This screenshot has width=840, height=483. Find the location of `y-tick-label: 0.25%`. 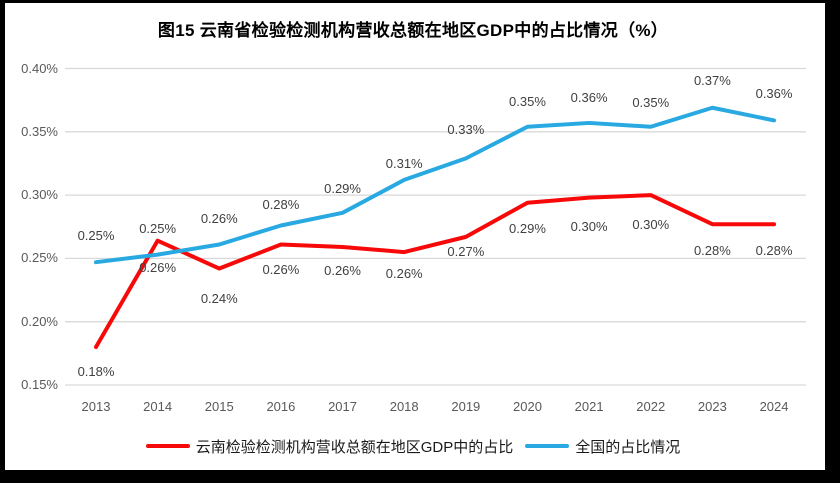

y-tick-label: 0.25% is located at coordinates (39, 258).